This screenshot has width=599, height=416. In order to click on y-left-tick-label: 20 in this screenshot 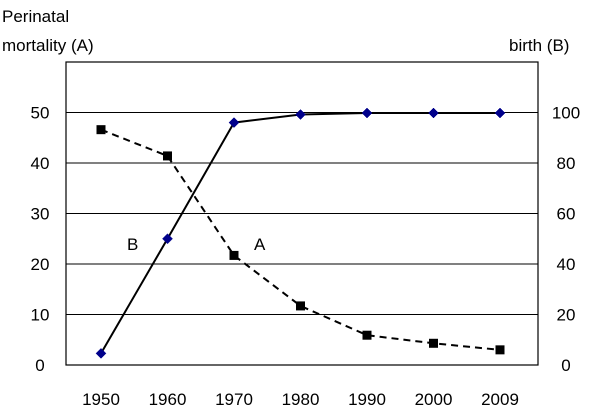, I will do `click(40, 264)`.